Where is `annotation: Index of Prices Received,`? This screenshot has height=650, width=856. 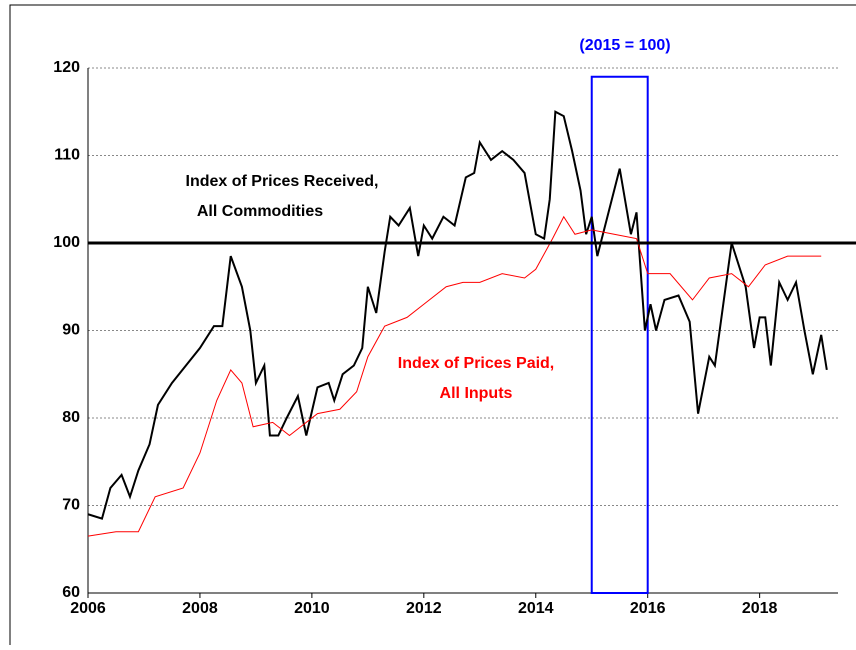
annotation: Index of Prices Received, is located at coordinates (282, 181).